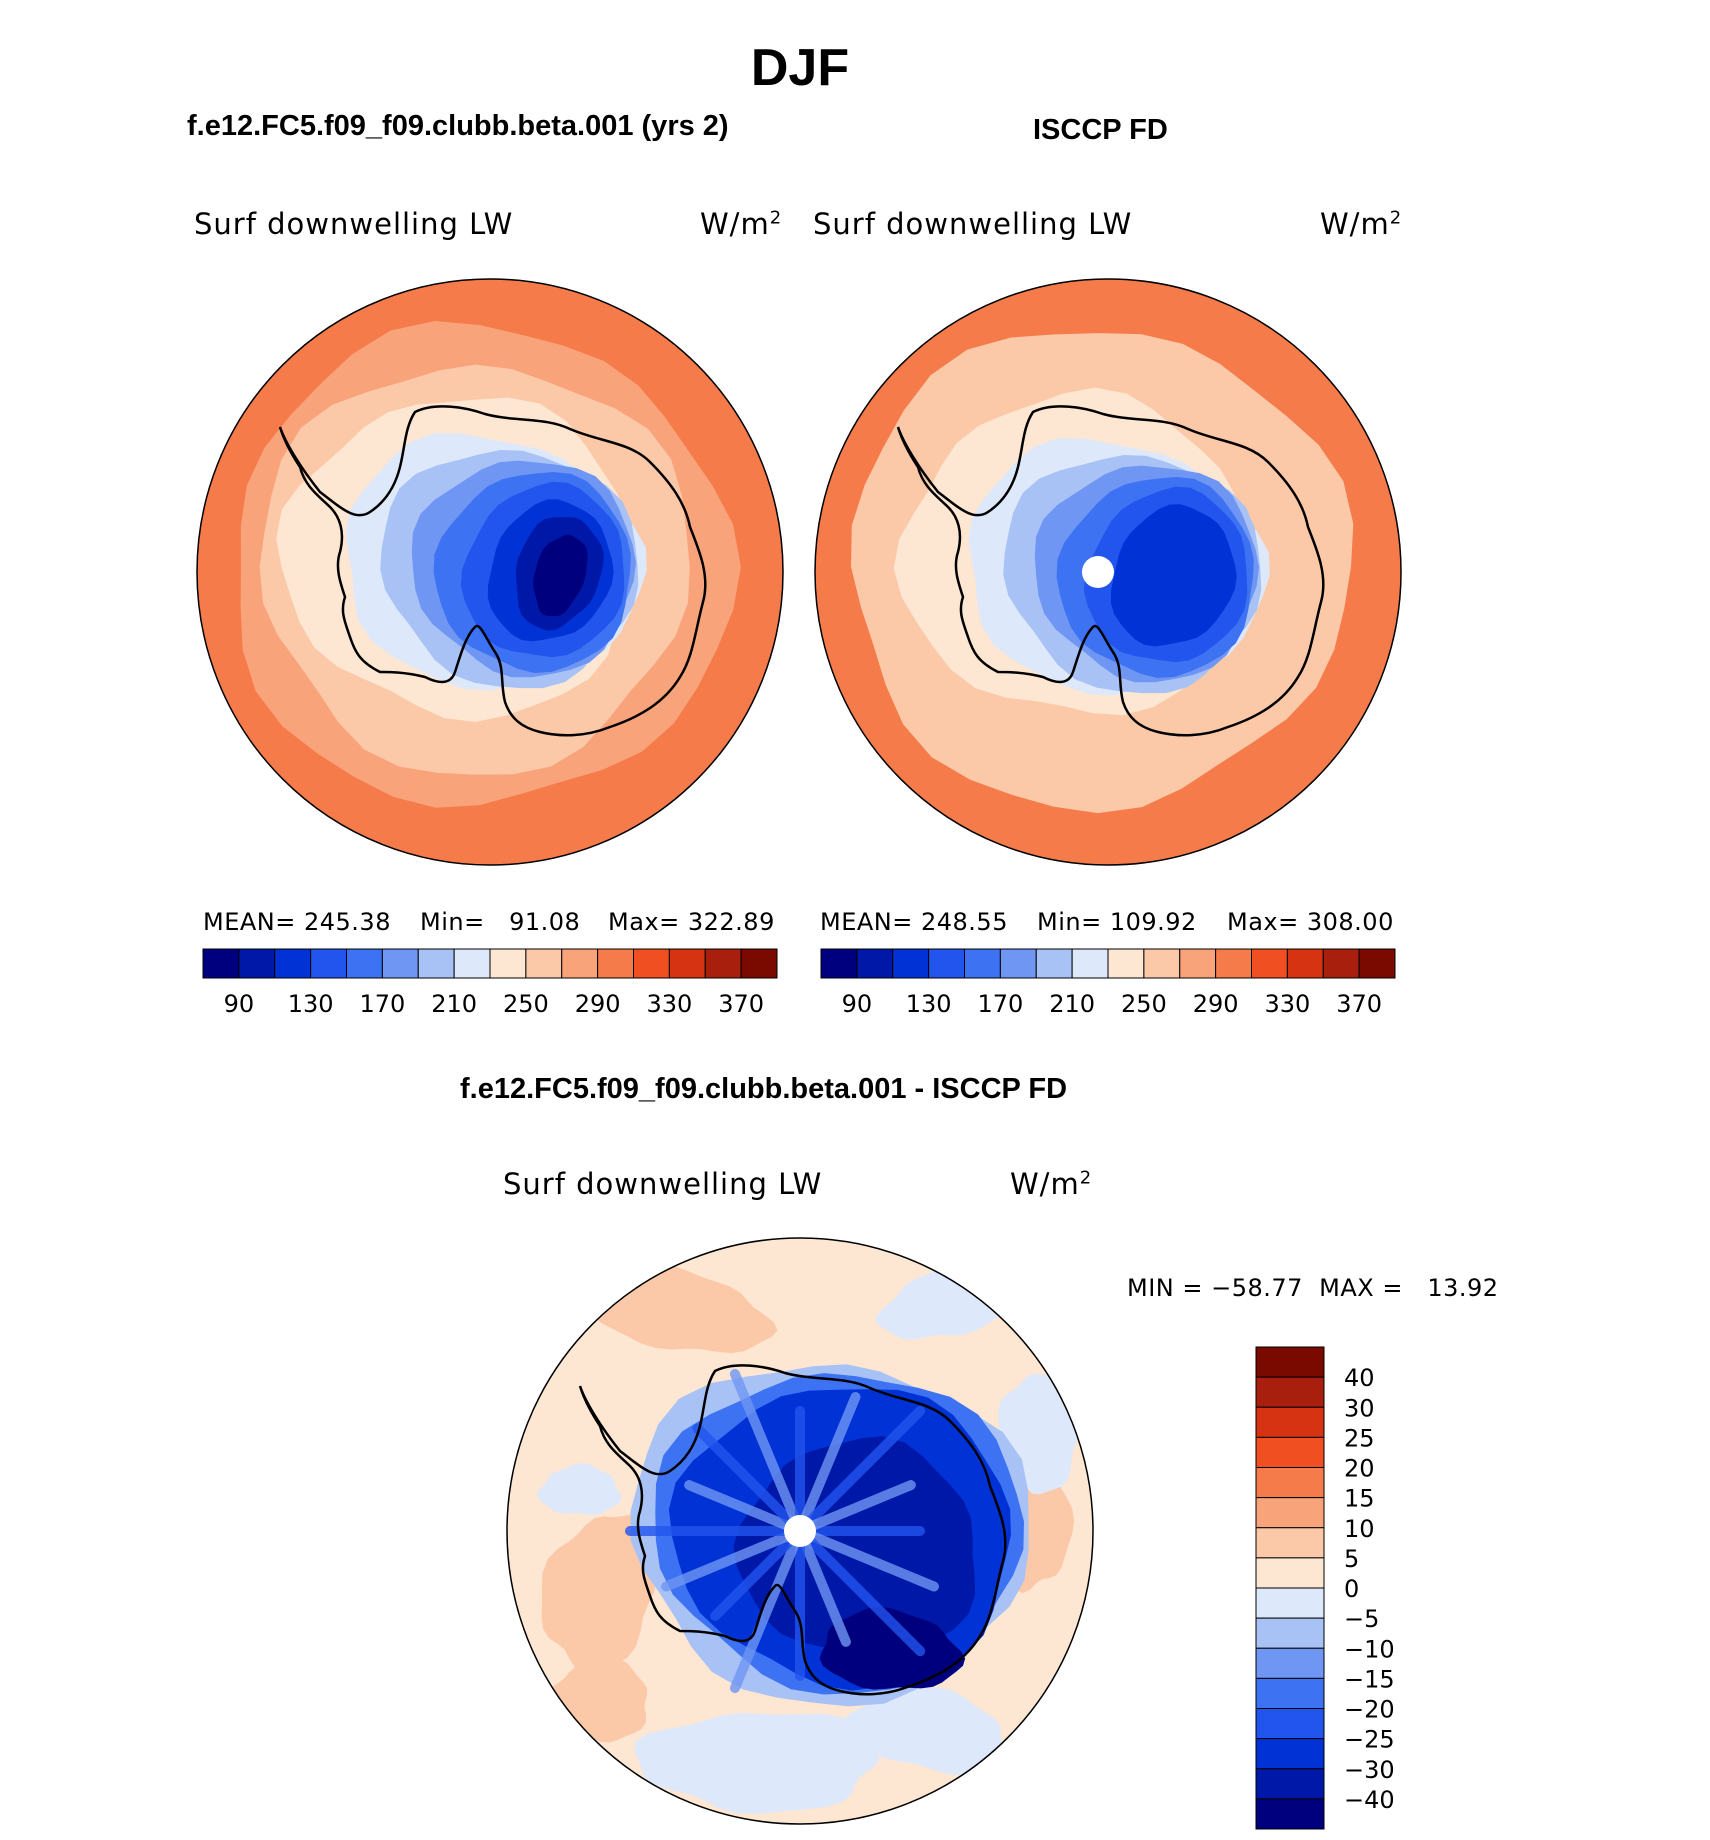 The width and height of the screenshot is (1710, 1840). I want to click on pole-hole, so click(800, 1531).